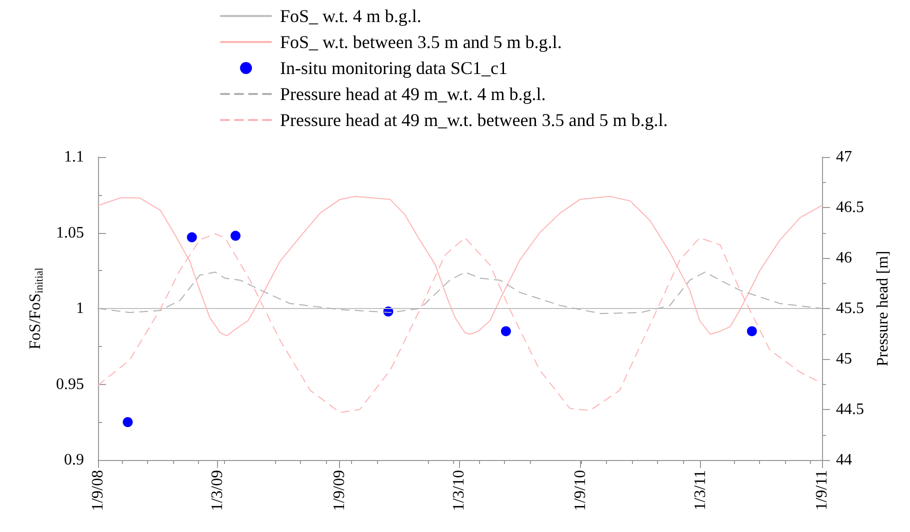 The image size is (910, 532). I want to click on y2-tick-label: 46.5, so click(850, 207).